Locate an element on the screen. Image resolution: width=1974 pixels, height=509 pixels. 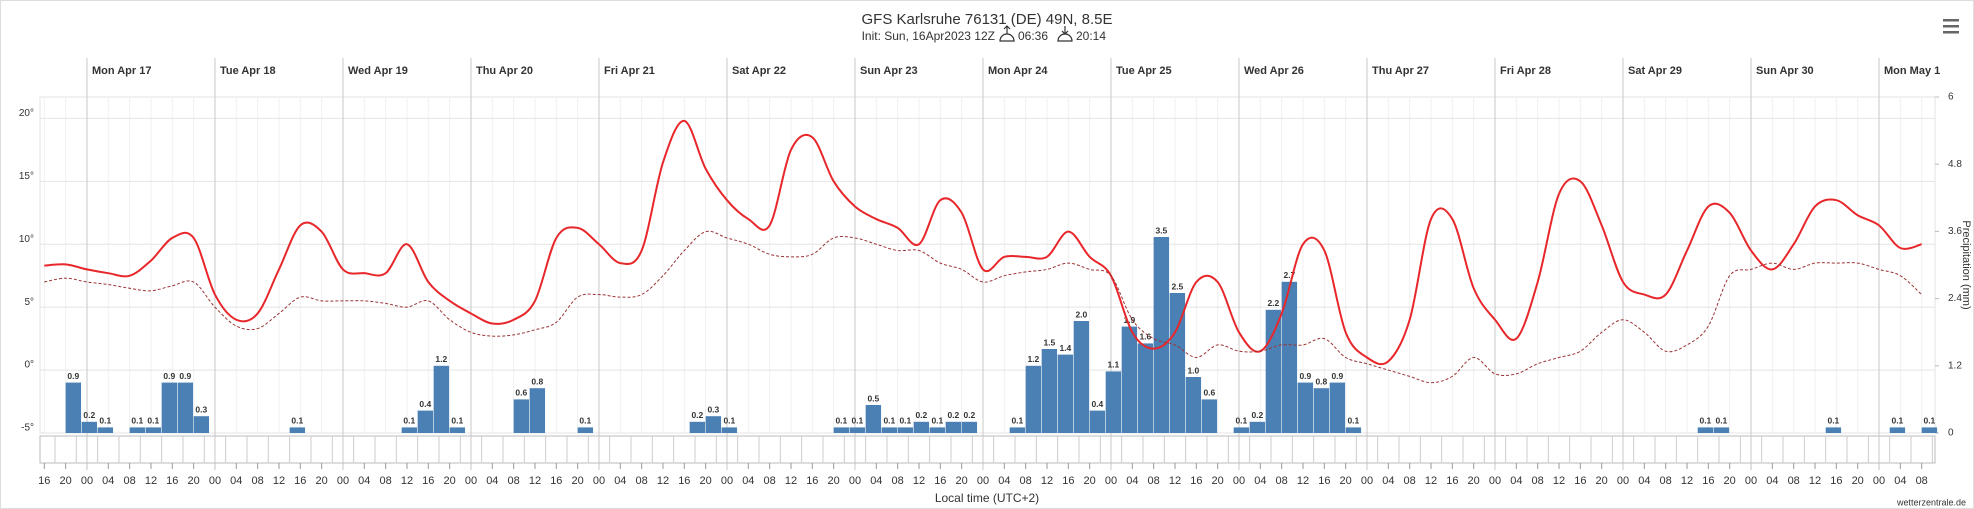
day-label: Tue Apr 18 is located at coordinates (248, 71).